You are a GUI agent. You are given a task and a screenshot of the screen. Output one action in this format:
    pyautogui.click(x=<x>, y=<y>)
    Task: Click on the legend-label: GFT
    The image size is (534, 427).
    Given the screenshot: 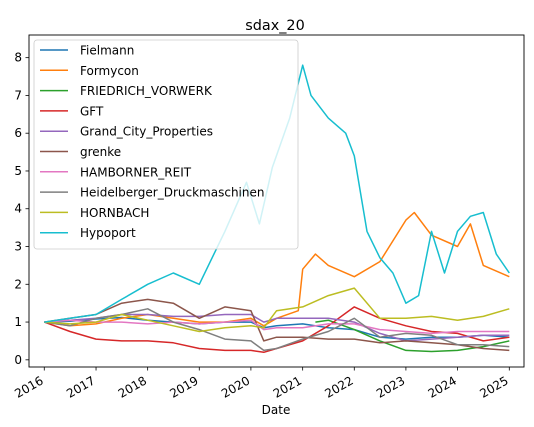 What is the action you would take?
    pyautogui.click(x=92, y=111)
    